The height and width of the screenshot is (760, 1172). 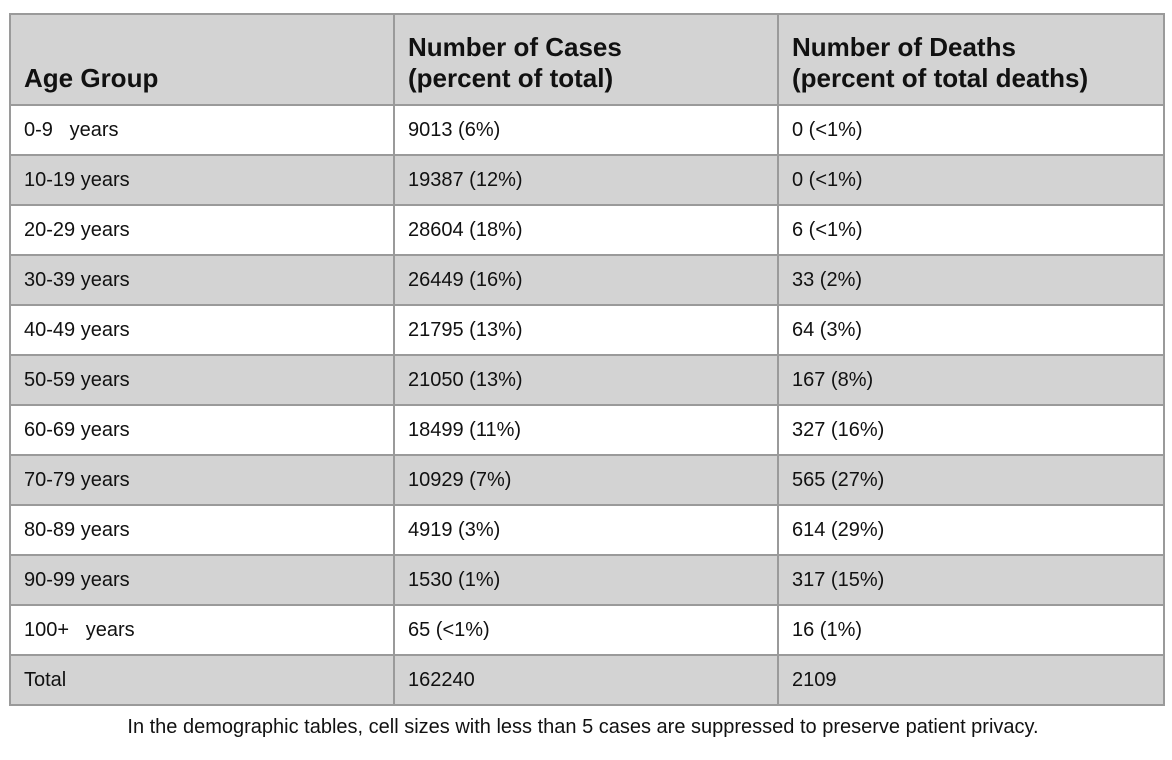 I want to click on age-group-cell: 0-9 years, so click(x=202, y=130).